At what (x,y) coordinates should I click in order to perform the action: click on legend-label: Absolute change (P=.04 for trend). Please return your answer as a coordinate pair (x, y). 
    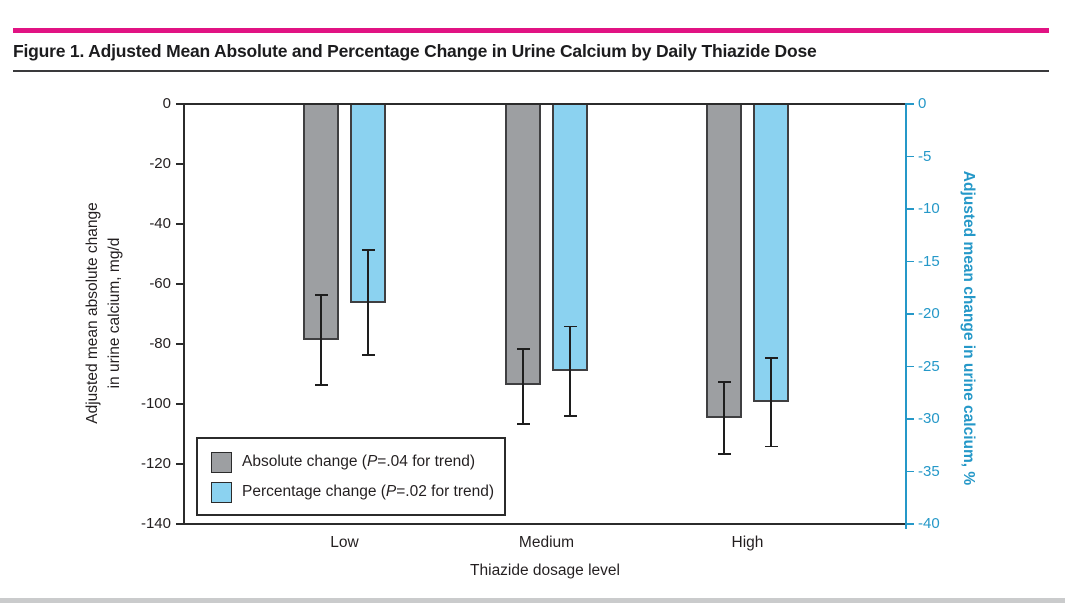
    Looking at the image, I should click on (359, 461).